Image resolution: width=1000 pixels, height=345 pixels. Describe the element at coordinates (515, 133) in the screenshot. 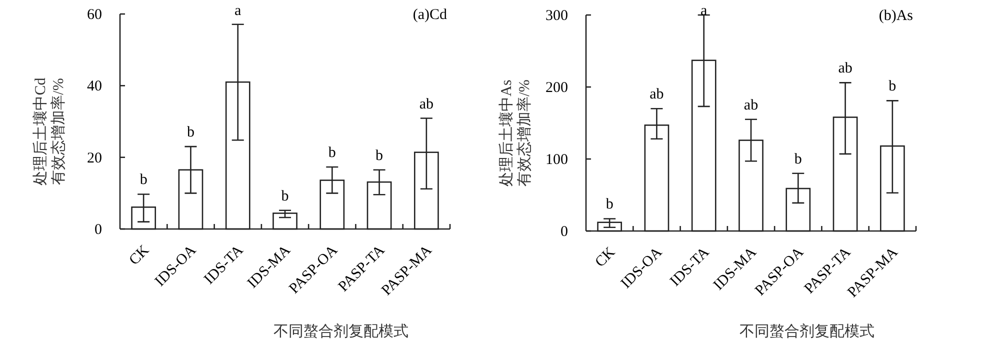

I see `y-axis-title: 处理后土壤中As 有效态增加率/%` at that location.